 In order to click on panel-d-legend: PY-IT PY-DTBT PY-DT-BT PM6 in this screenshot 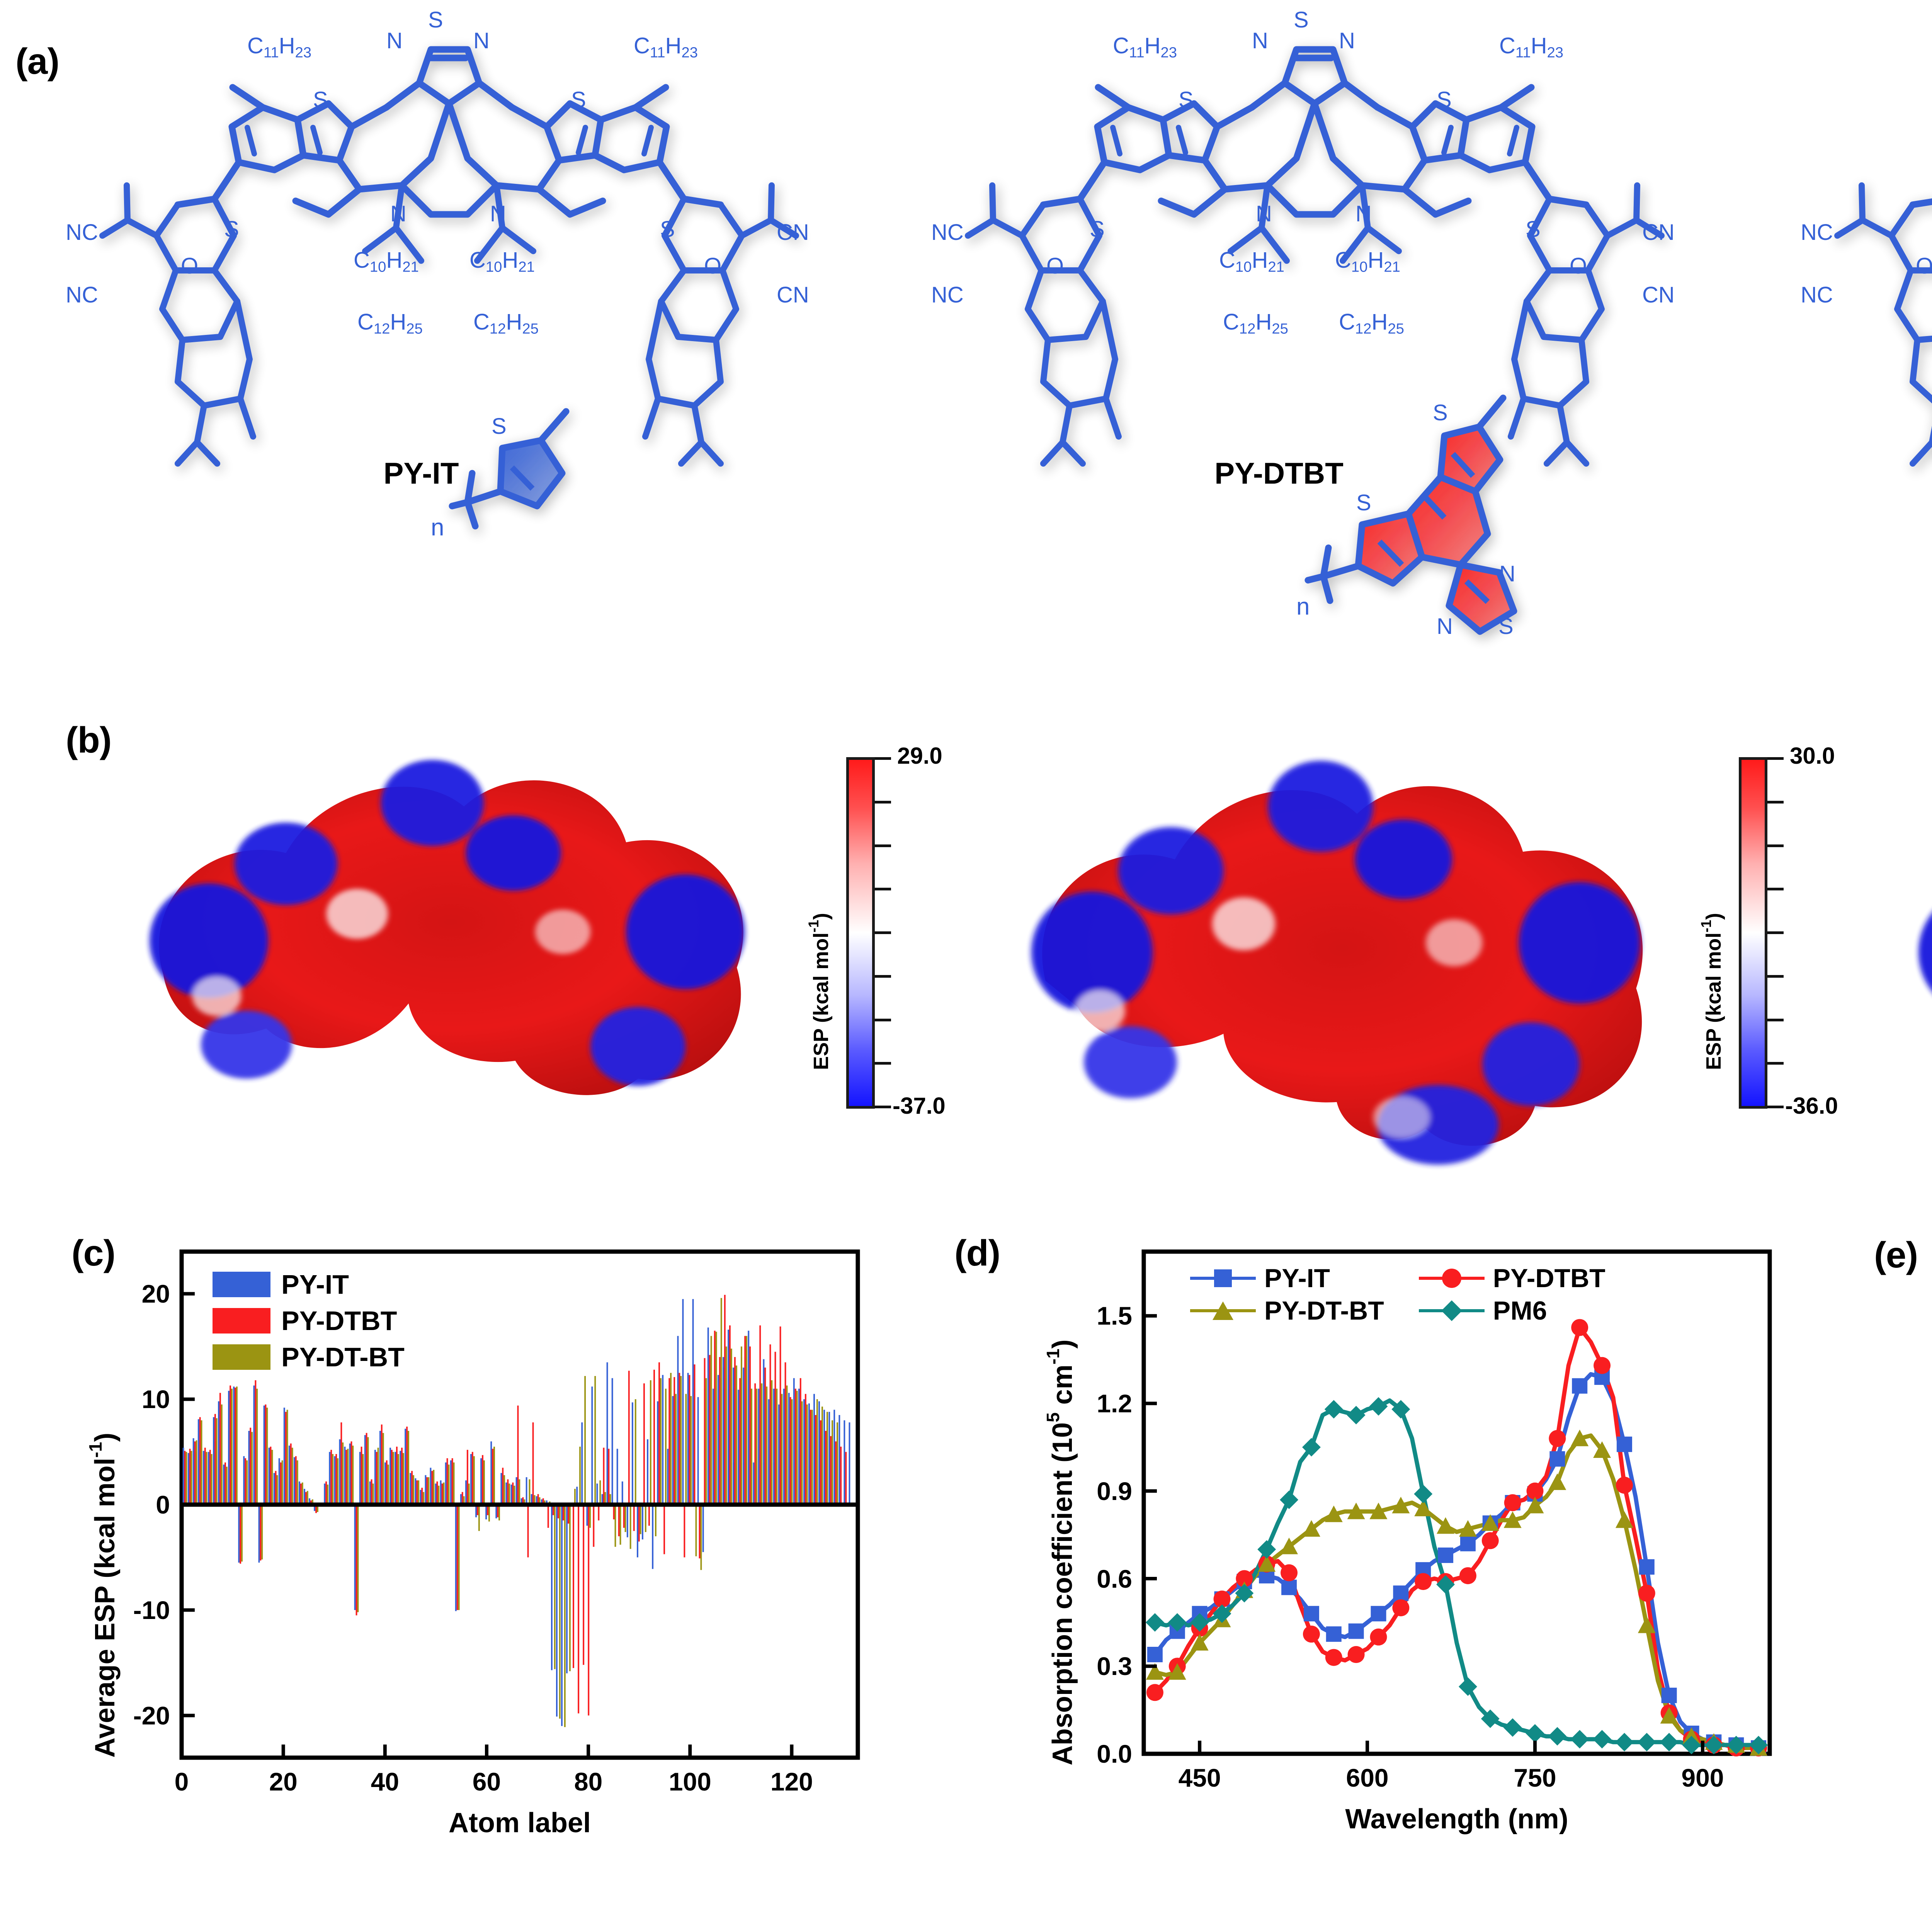, I will do `click(1397, 1294)`.